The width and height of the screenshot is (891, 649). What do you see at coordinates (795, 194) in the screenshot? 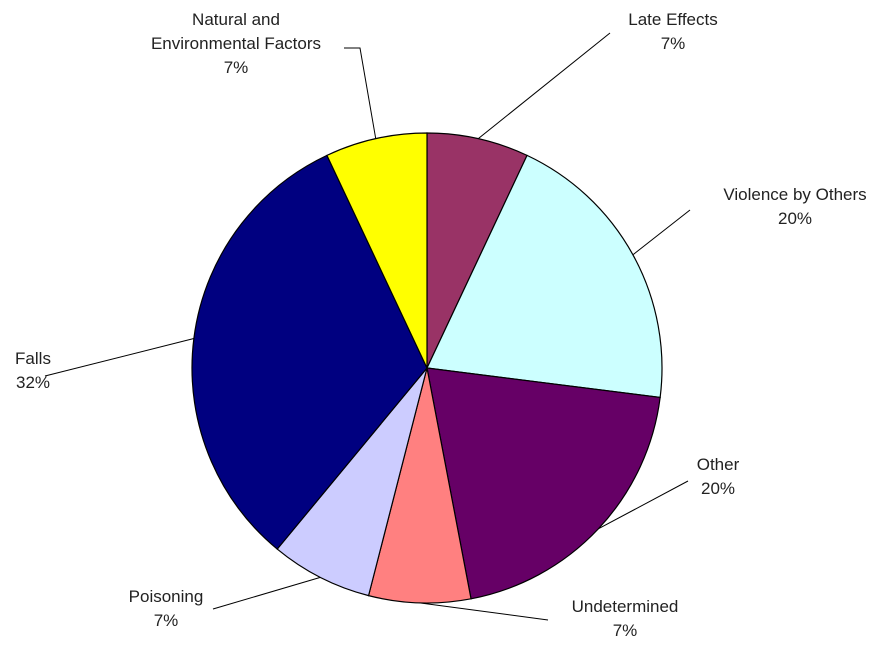
I see `slice-name: Violence by Others` at bounding box center [795, 194].